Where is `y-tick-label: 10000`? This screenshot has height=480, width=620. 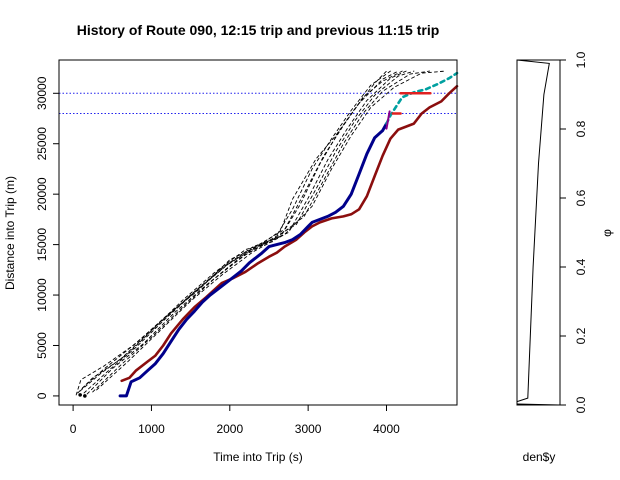 y-tick-label: 10000 is located at coordinates (42, 295).